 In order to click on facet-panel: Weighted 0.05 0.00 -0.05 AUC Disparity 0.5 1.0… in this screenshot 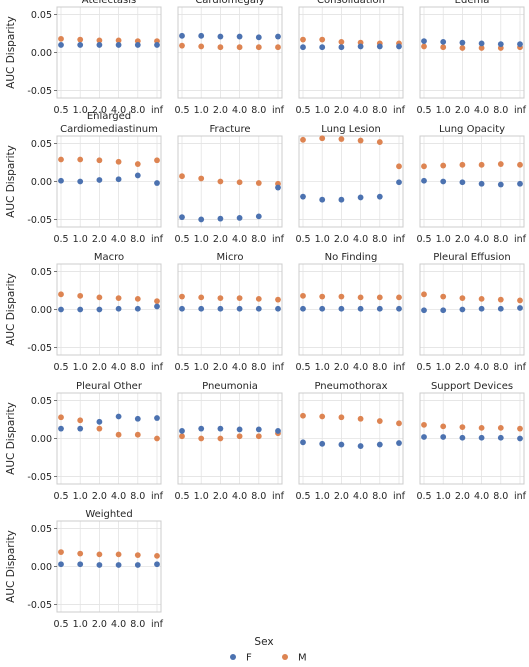, I will do `click(84, 569)`.